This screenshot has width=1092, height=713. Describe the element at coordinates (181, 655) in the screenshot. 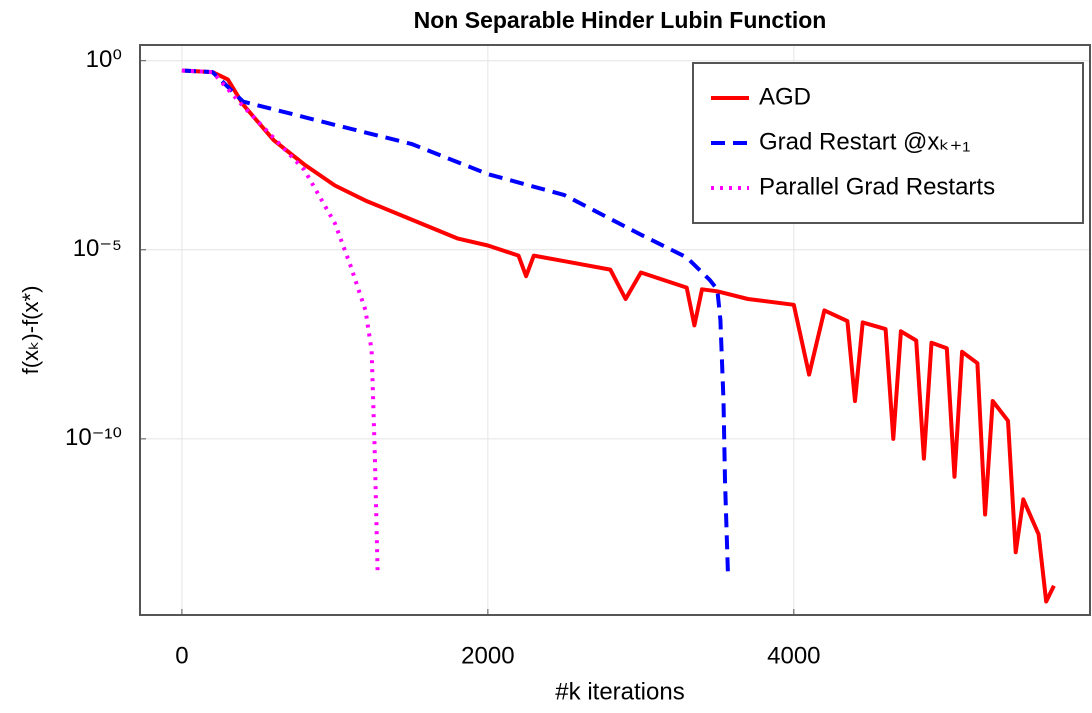

I see `x-tick-label: 0` at that location.